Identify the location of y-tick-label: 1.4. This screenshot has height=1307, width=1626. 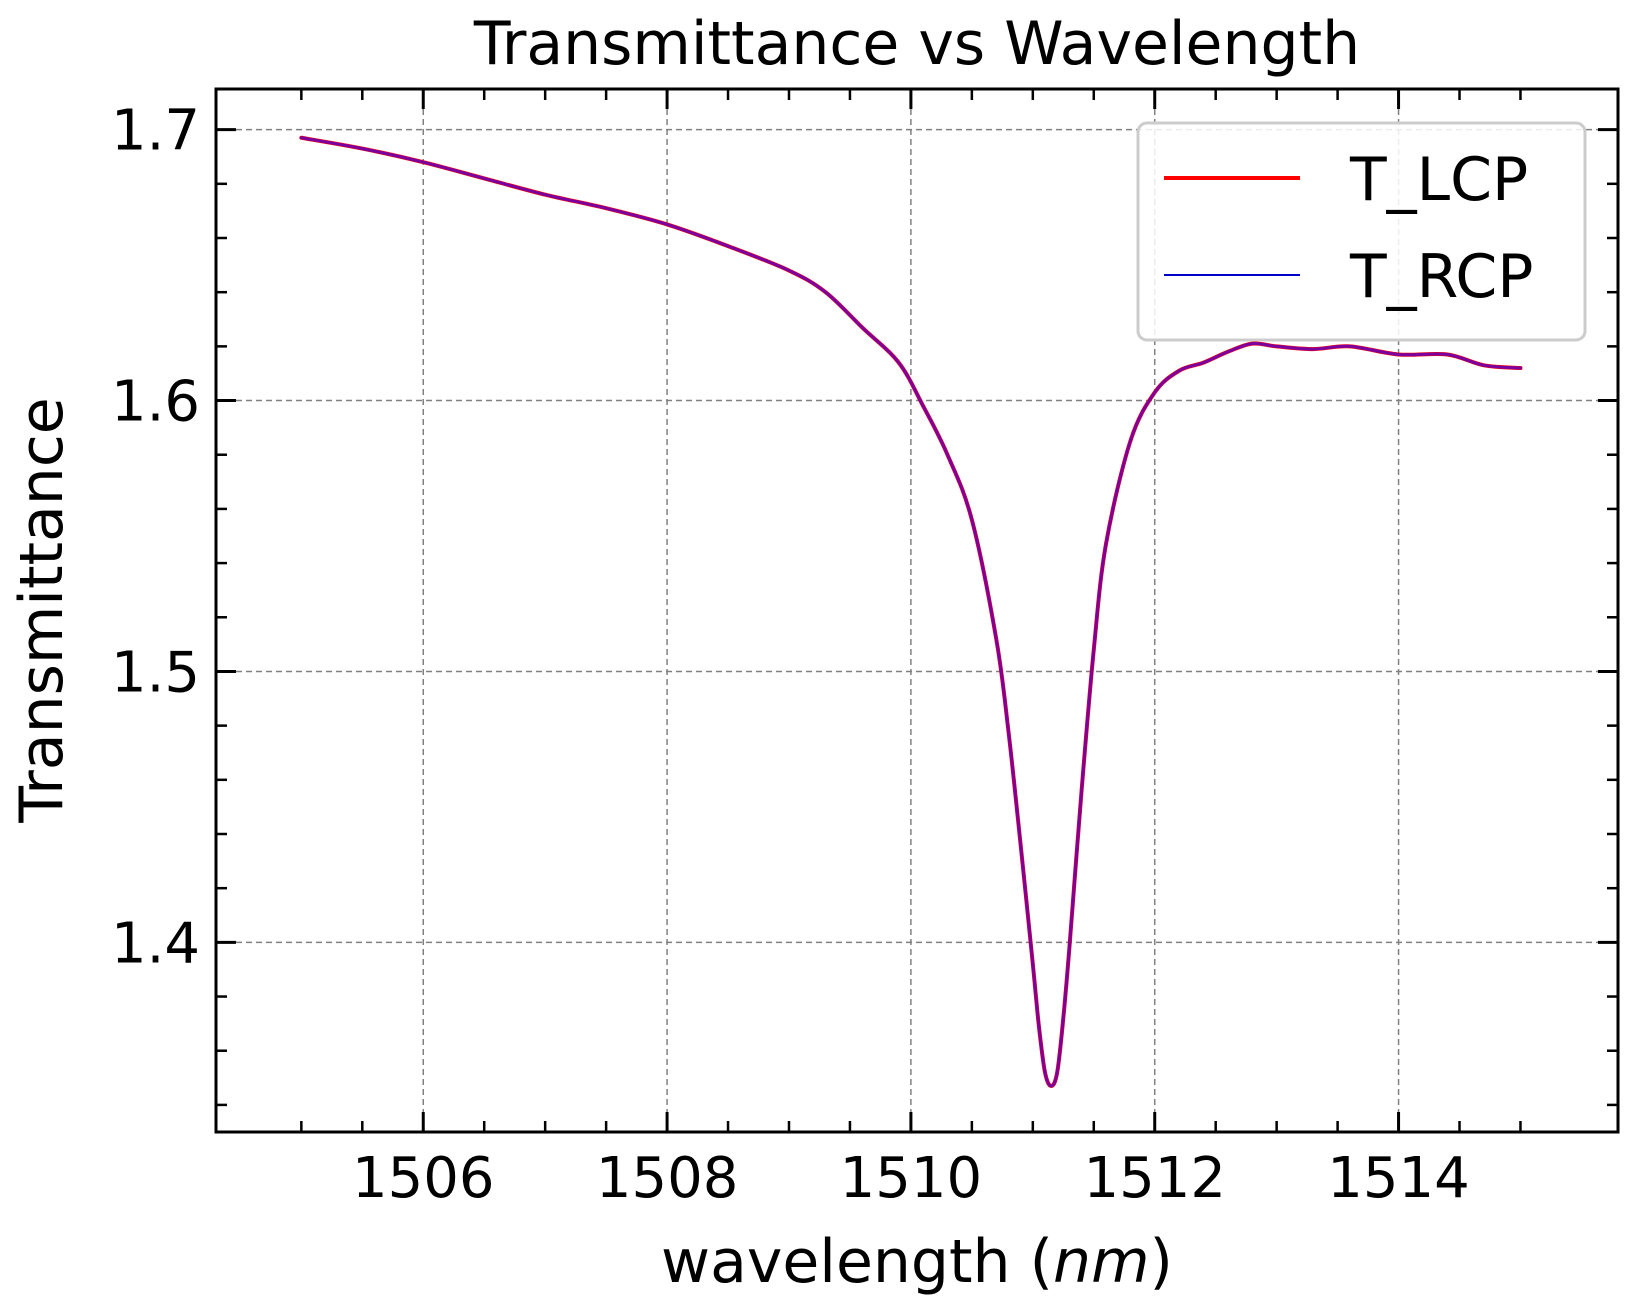
(155, 943).